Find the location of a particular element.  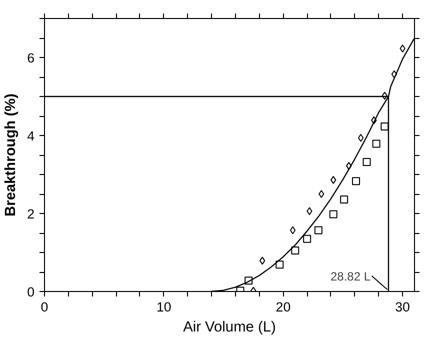

y-tick-label: 2 is located at coordinates (31, 214).